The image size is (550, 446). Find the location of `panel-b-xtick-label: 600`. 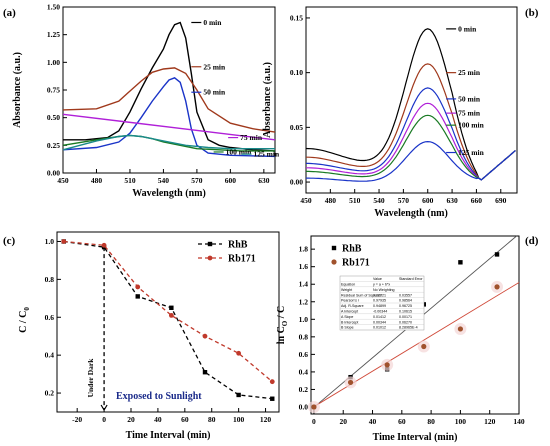

panel-b-xtick-label: 600 is located at coordinates (428, 200).